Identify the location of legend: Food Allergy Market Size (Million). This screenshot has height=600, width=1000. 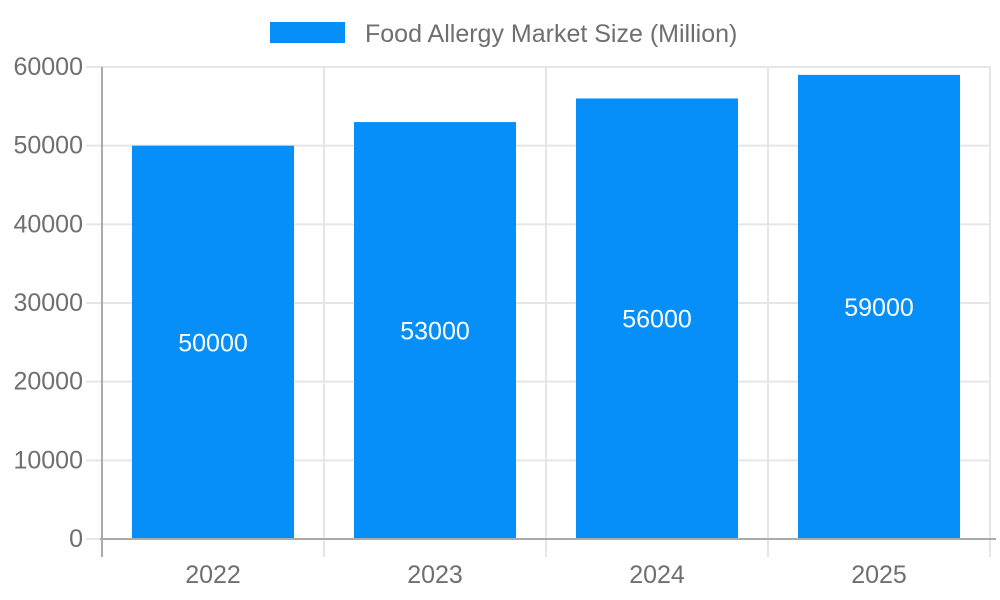
(503, 34).